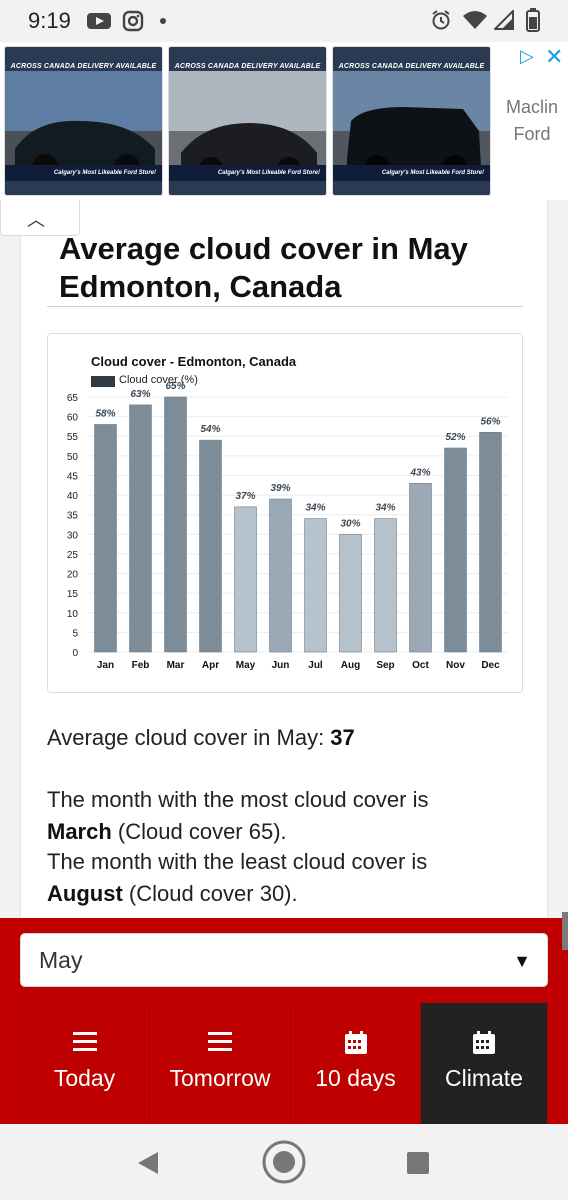 This screenshot has height=1200, width=568. Describe the element at coordinates (238, 799) in the screenshot. I see `most-cloud-prefix: The month with the most cloud cover is` at that location.